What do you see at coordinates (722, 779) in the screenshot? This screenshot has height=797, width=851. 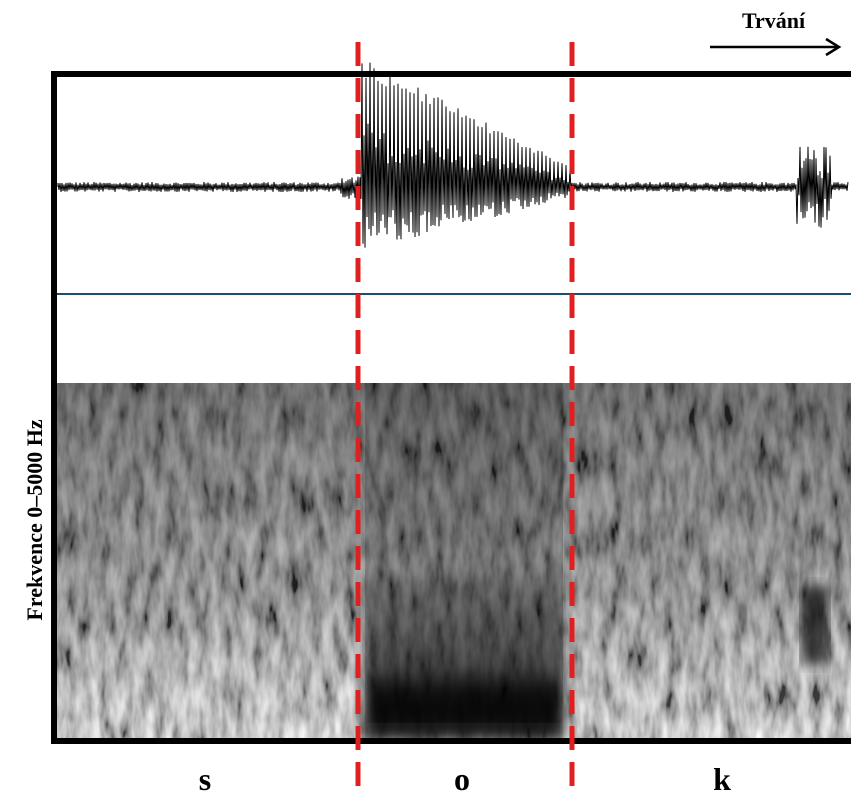 I see `segment-label: k` at bounding box center [722, 779].